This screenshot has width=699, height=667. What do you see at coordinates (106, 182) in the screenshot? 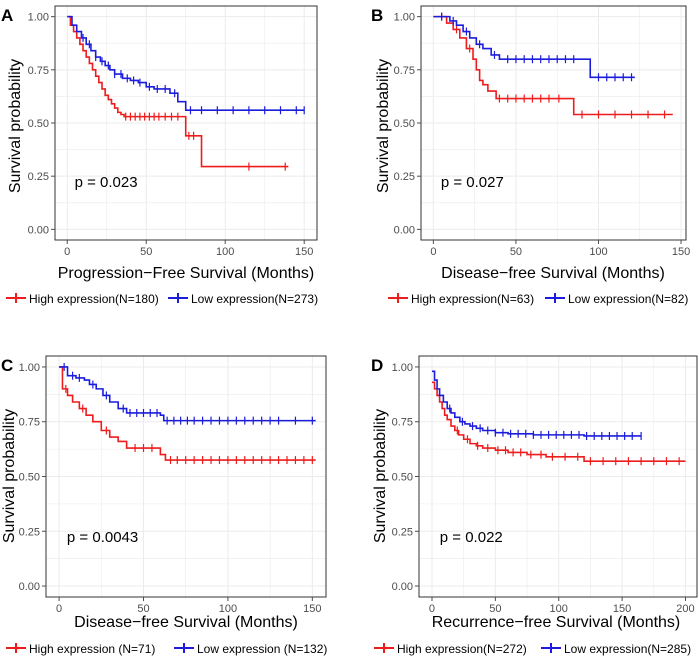
I see `p-value: p = 0.023` at bounding box center [106, 182].